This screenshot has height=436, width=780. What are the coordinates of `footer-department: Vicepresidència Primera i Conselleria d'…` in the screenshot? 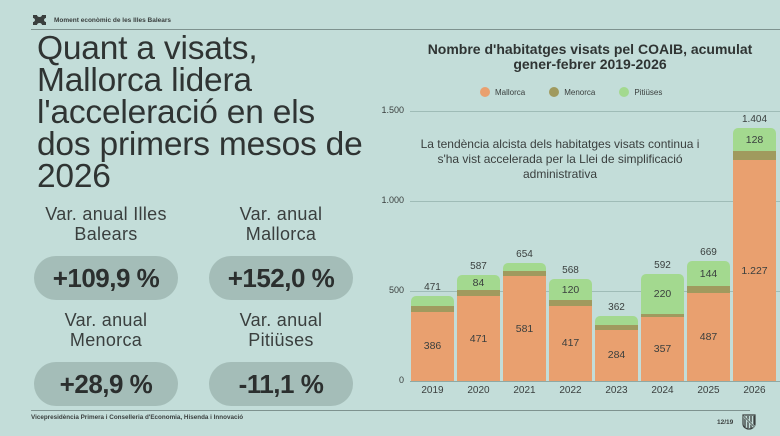 It's located at (137, 417).